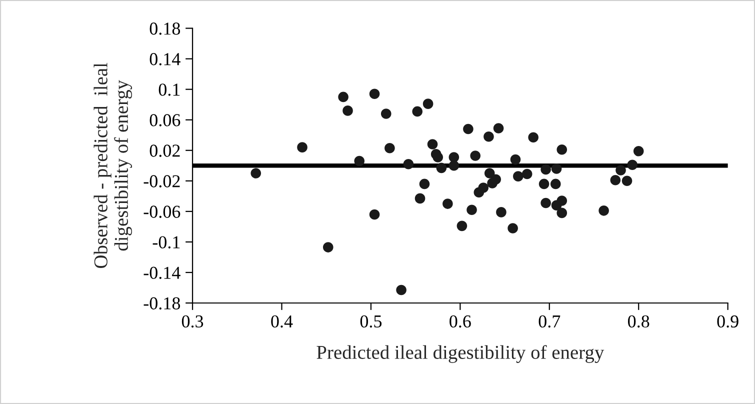 Image resolution: width=755 pixels, height=404 pixels. I want to click on y-tick-label: 0.02, so click(165, 150).